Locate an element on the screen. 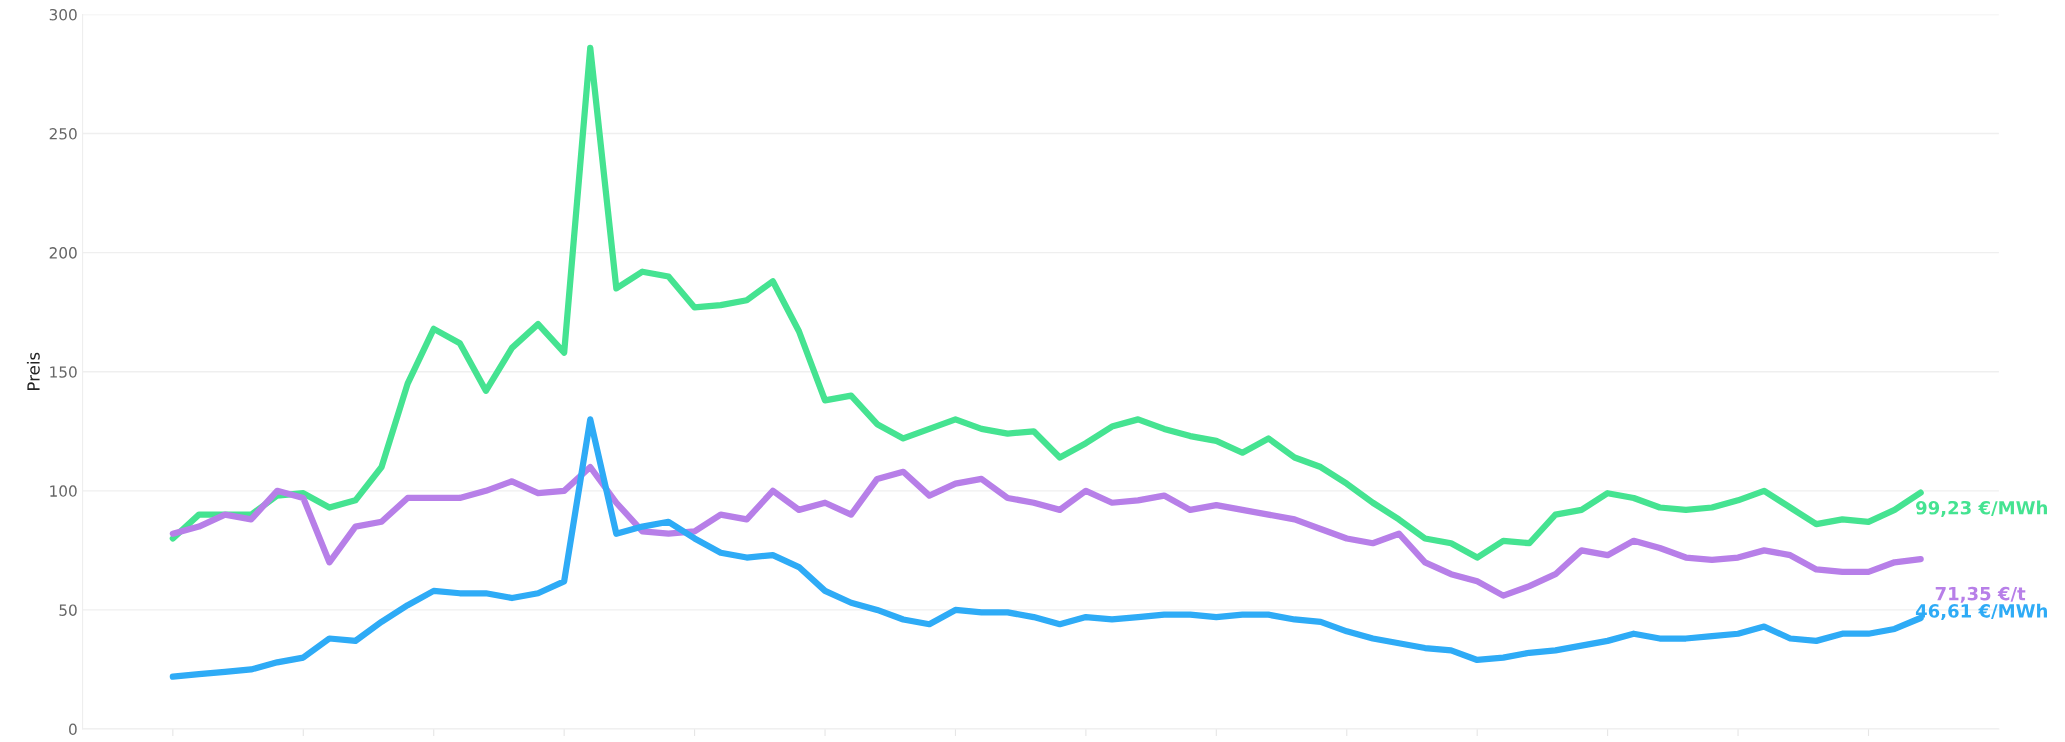 This screenshot has width=2065, height=742. y-tick-label: 300 is located at coordinates (63, 14).